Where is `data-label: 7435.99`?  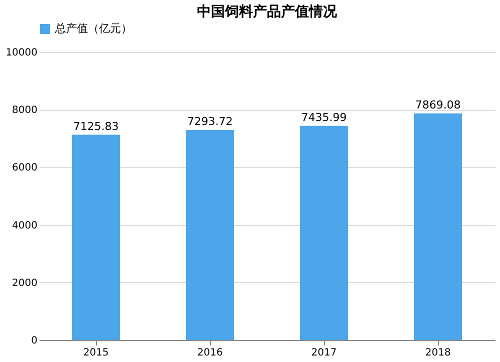 data-label: 7435.99 is located at coordinates (324, 117).